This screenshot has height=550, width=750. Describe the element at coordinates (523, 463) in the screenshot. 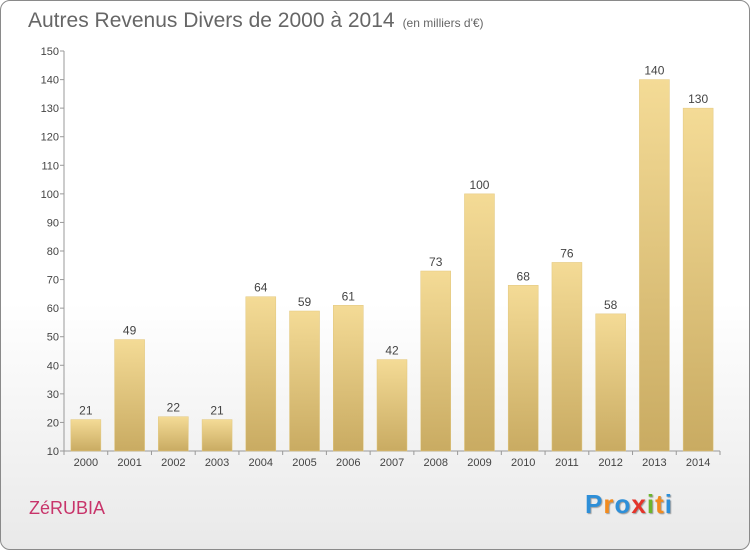

I see `x-tick-label-2010: 2010` at that location.